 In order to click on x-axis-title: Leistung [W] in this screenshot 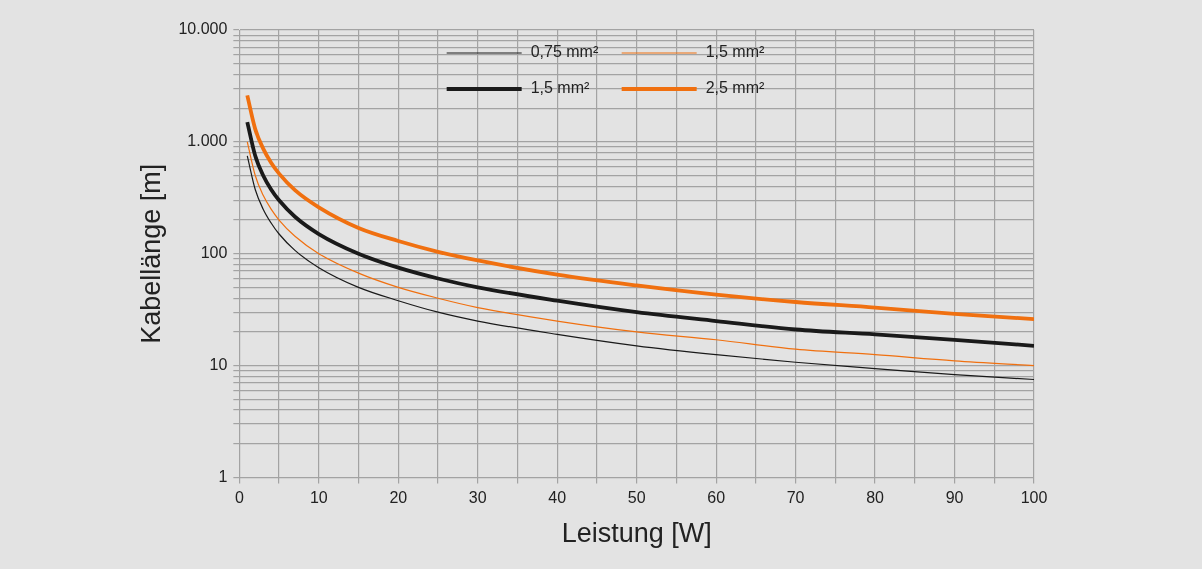, I will do `click(636, 533)`.